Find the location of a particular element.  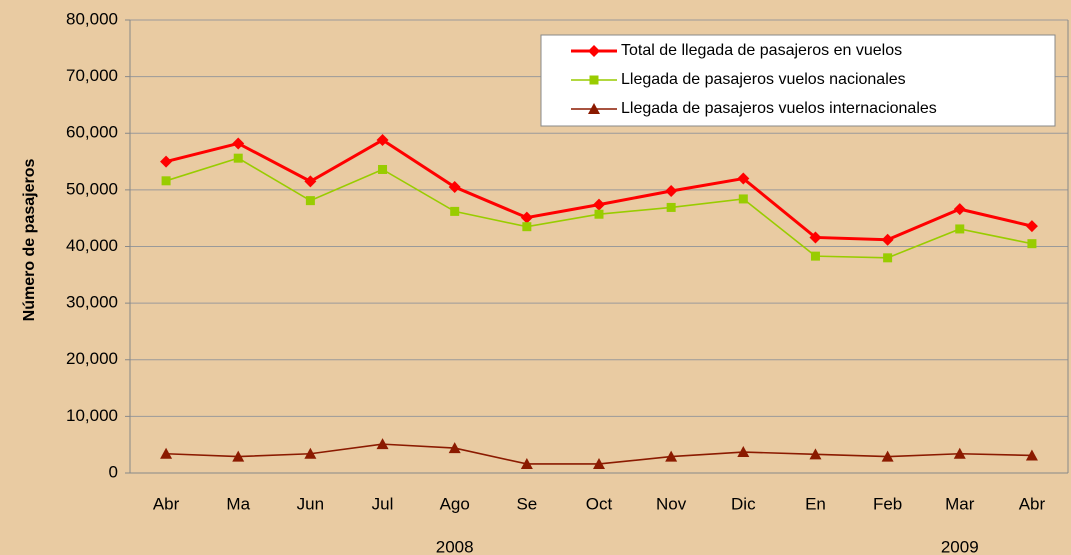

x-tick-label: Feb is located at coordinates (887, 503).